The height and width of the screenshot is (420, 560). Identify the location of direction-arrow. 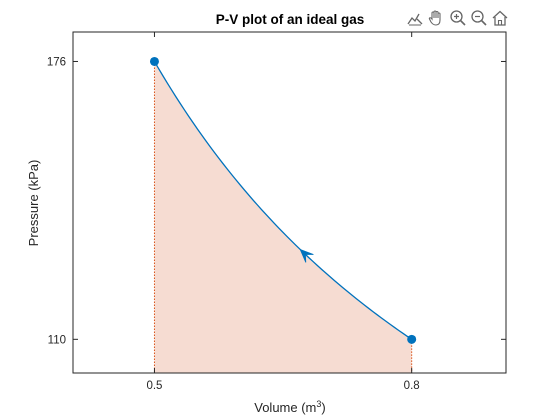
(306, 255).